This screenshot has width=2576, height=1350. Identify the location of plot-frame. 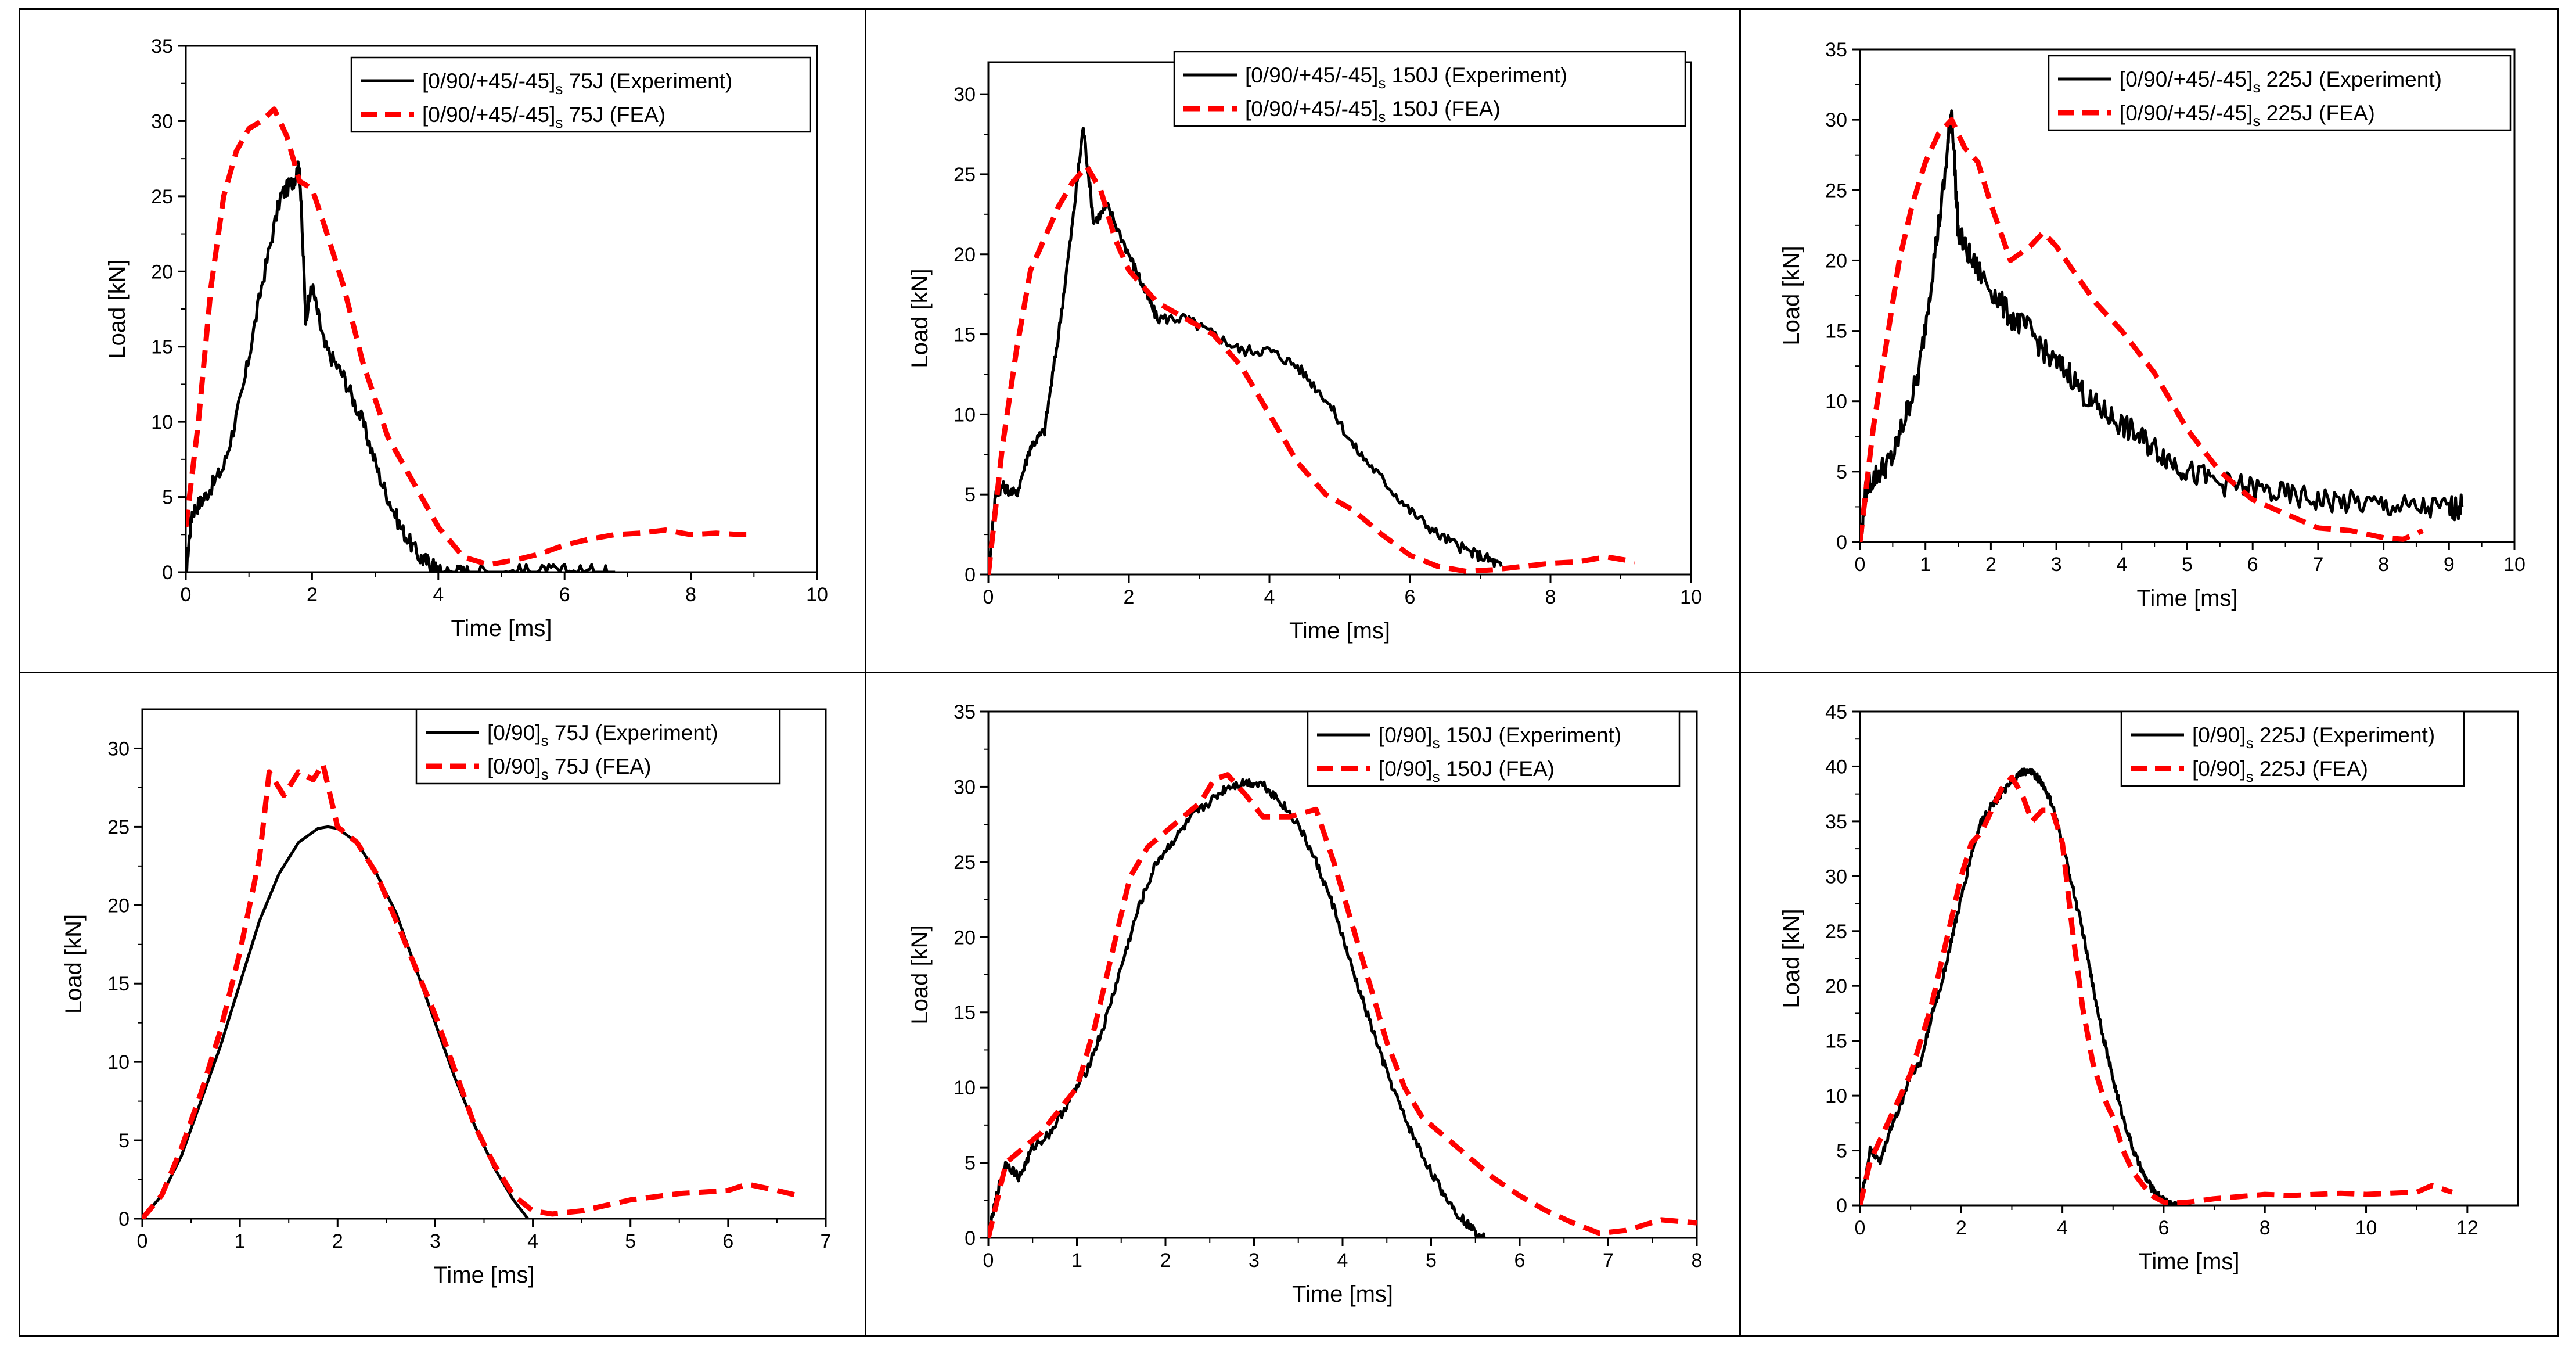
(1339, 318).